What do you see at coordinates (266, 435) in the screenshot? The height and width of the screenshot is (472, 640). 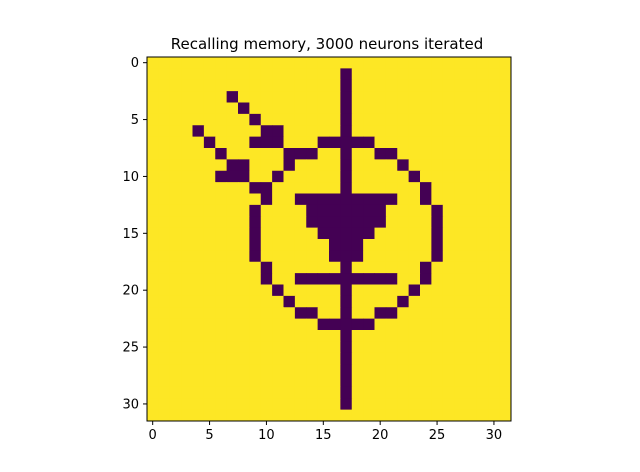 I see `x-tick-label: 10` at bounding box center [266, 435].